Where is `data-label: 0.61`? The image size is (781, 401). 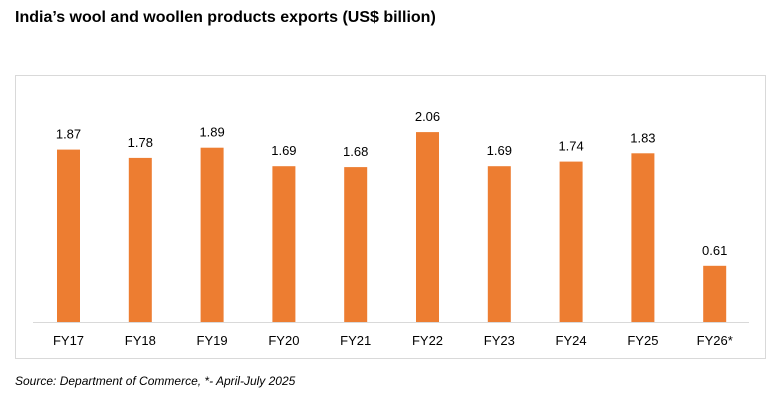
data-label: 0.61 is located at coordinates (714, 250).